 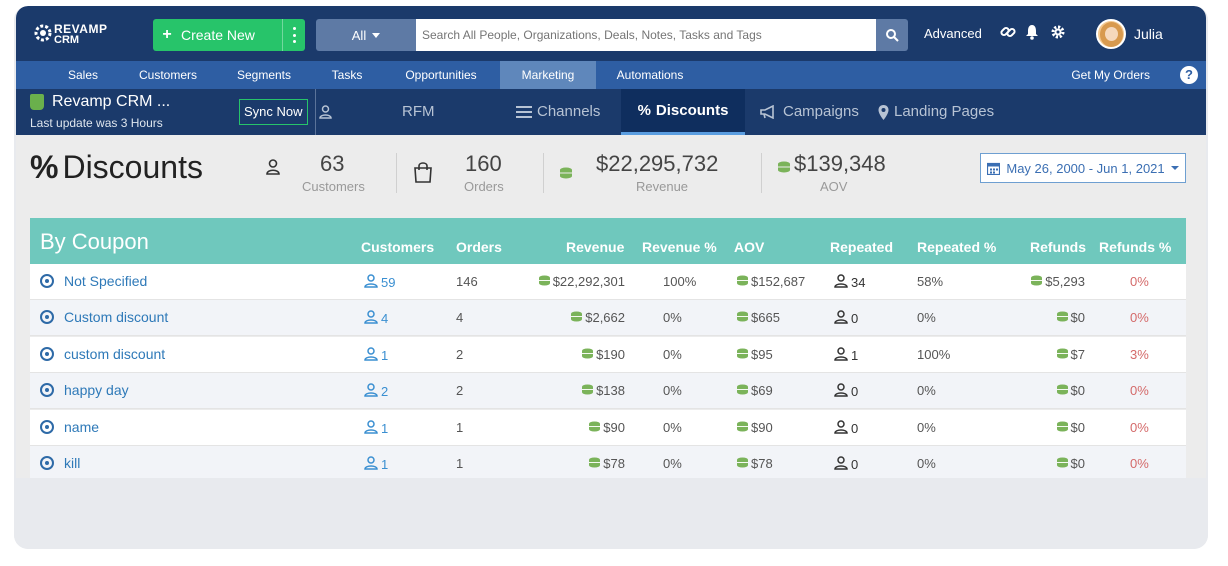 What do you see at coordinates (479, 247) in the screenshot?
I see `column-header-orders: Orders` at bounding box center [479, 247].